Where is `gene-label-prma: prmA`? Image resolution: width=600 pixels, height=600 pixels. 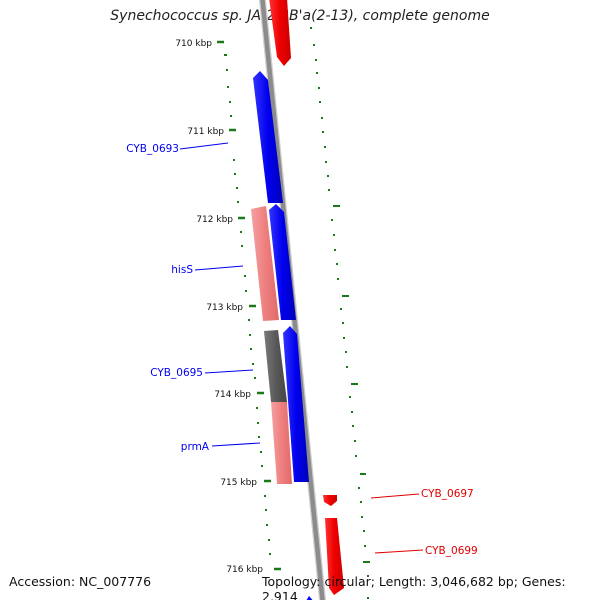 gene-label-prma: prmA is located at coordinates (195, 447).